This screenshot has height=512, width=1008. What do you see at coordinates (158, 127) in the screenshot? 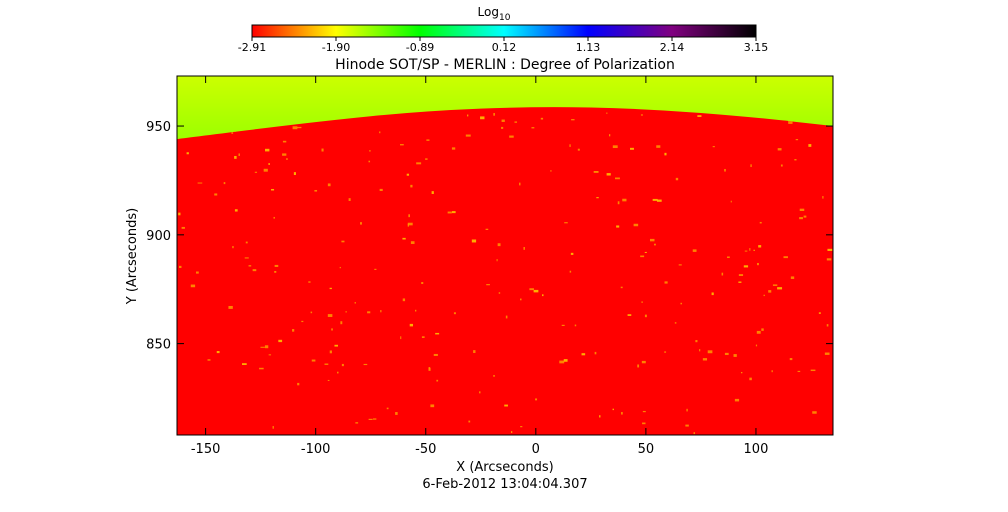
I see `y-tick-label: 950` at bounding box center [158, 127].